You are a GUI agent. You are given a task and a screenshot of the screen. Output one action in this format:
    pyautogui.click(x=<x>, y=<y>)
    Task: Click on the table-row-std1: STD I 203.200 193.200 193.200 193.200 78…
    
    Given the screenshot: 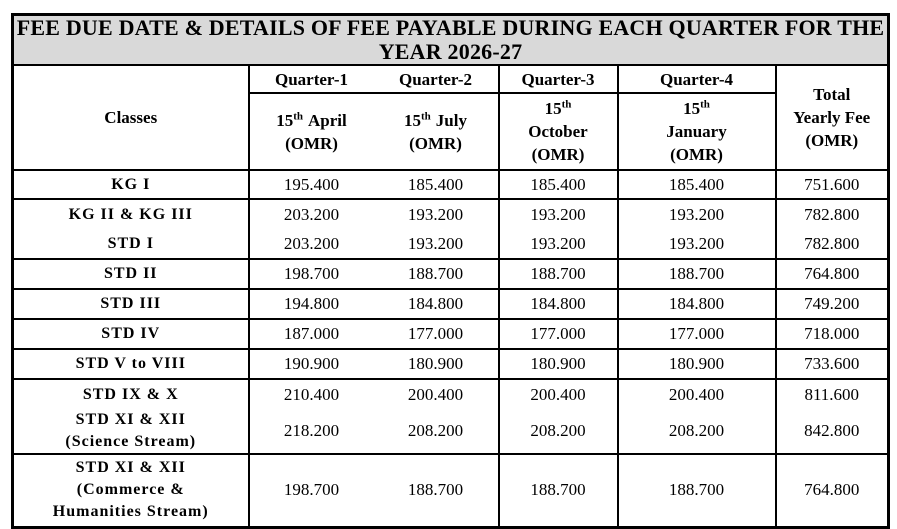 What is the action you would take?
    pyautogui.click(x=450, y=244)
    